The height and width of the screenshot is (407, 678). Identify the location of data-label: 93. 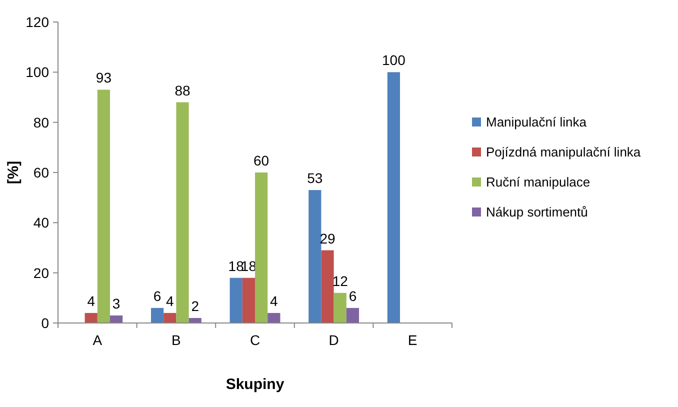
(104, 78).